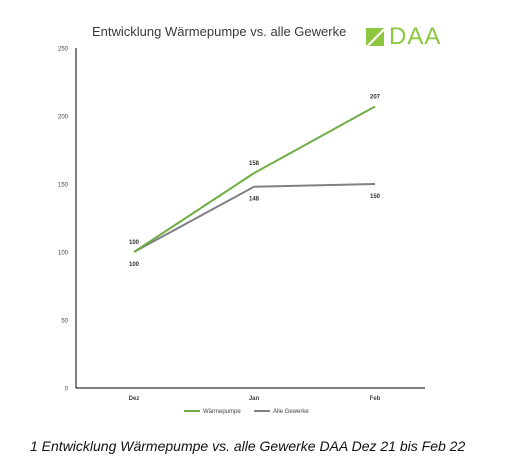  Describe the element at coordinates (219, 31) in the screenshot. I see `chart-title: Entwicklung Wärmepumpe vs. alle Gewerke` at that location.